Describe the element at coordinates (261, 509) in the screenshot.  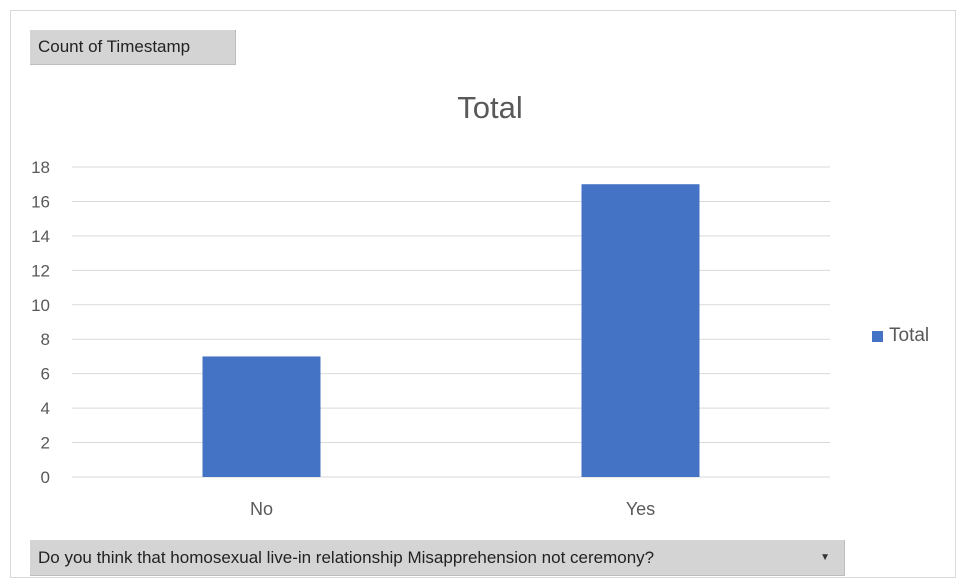
I see `x-tick-label: No` at that location.